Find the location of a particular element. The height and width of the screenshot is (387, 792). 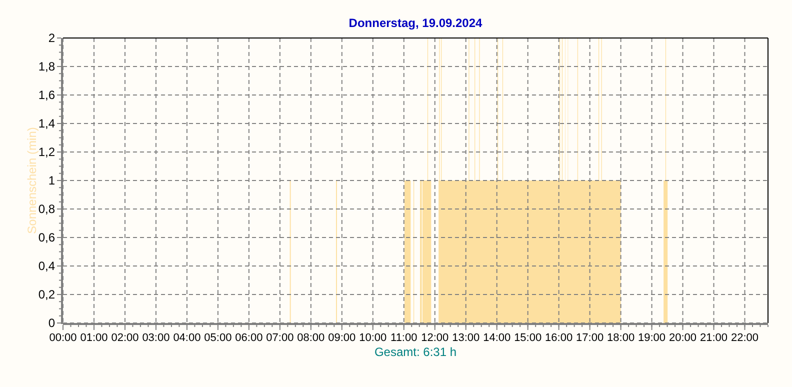

x-tick-label: 13:00 is located at coordinates (466, 338).